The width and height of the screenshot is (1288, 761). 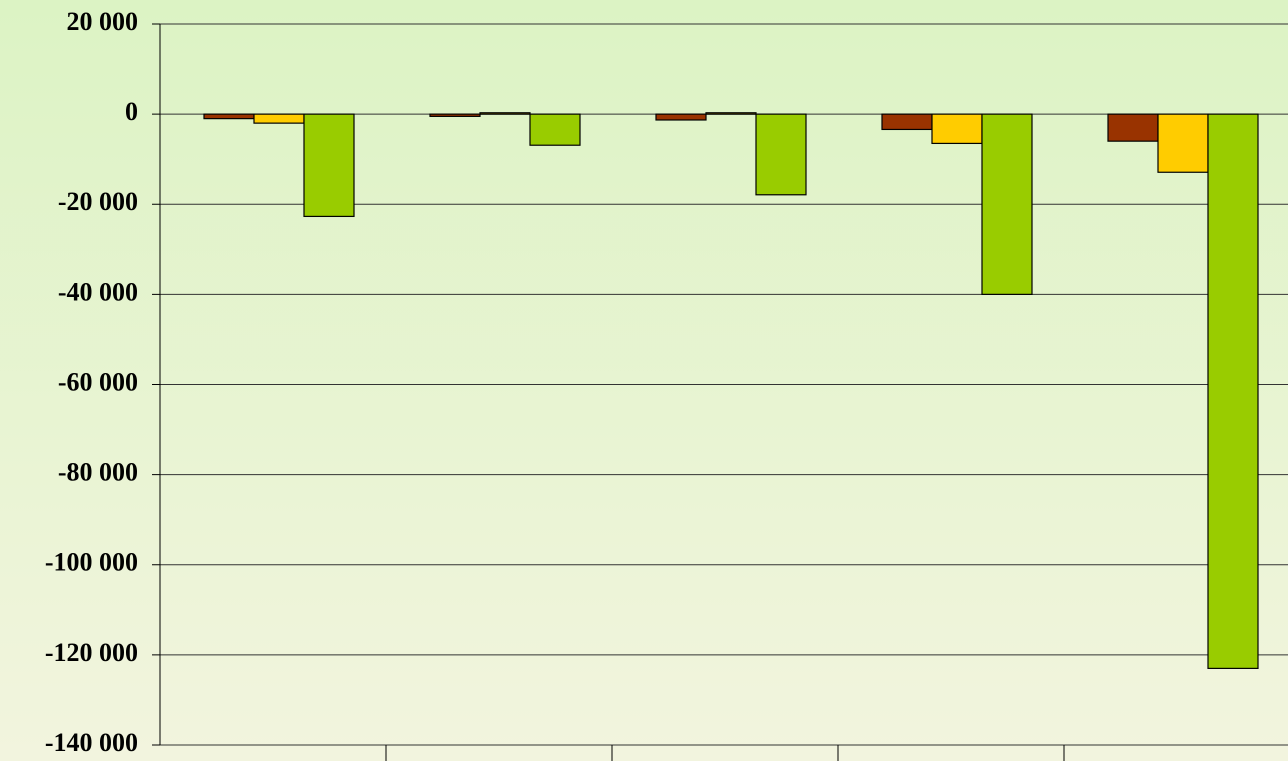 What do you see at coordinates (91, 652) in the screenshot?
I see `y-tick-label: -120 000` at bounding box center [91, 652].